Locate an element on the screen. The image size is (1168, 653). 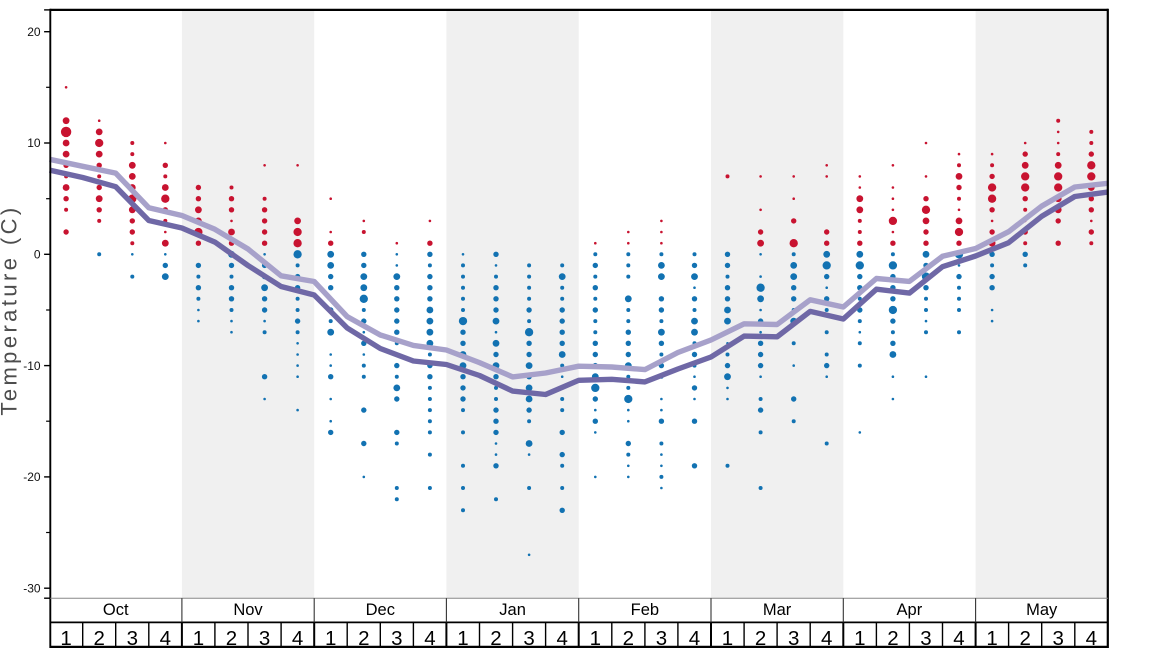
svg-text: Temperature (C) is located at coordinates (11, 309).